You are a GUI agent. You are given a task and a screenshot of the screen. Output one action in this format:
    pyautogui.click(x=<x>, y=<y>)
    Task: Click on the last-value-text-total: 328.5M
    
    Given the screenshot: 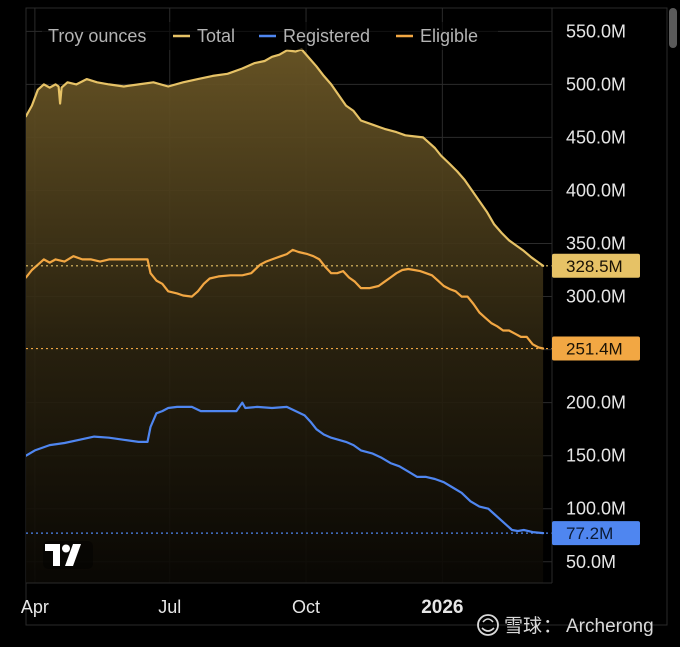 What is the action you would take?
    pyautogui.click(x=594, y=266)
    